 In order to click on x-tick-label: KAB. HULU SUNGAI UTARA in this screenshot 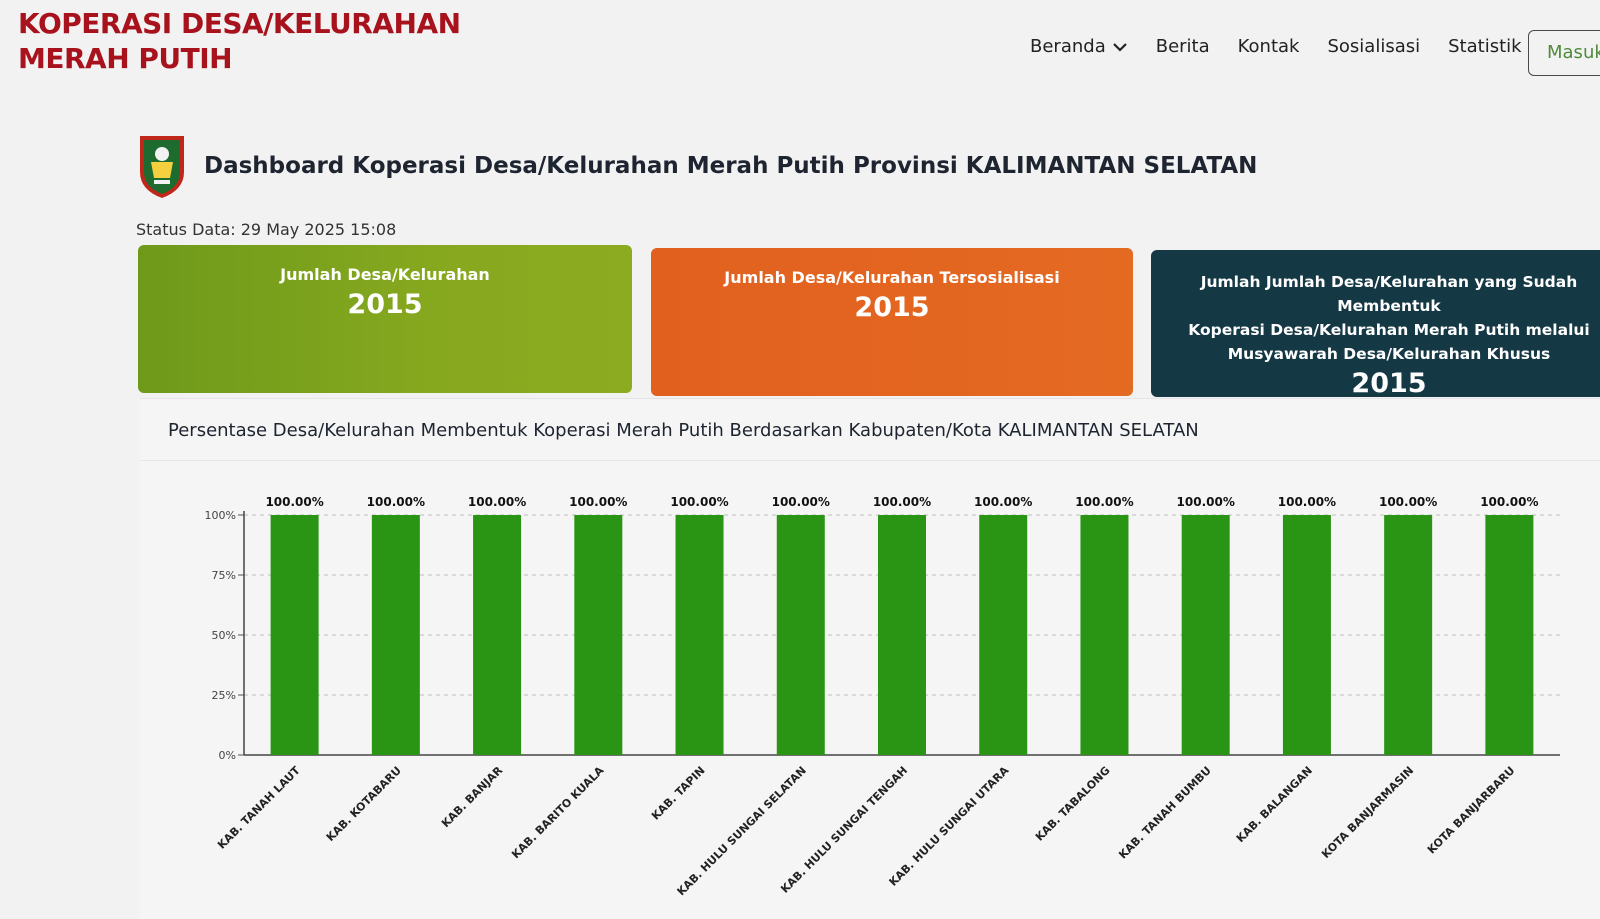, I will do `click(949, 826)`.